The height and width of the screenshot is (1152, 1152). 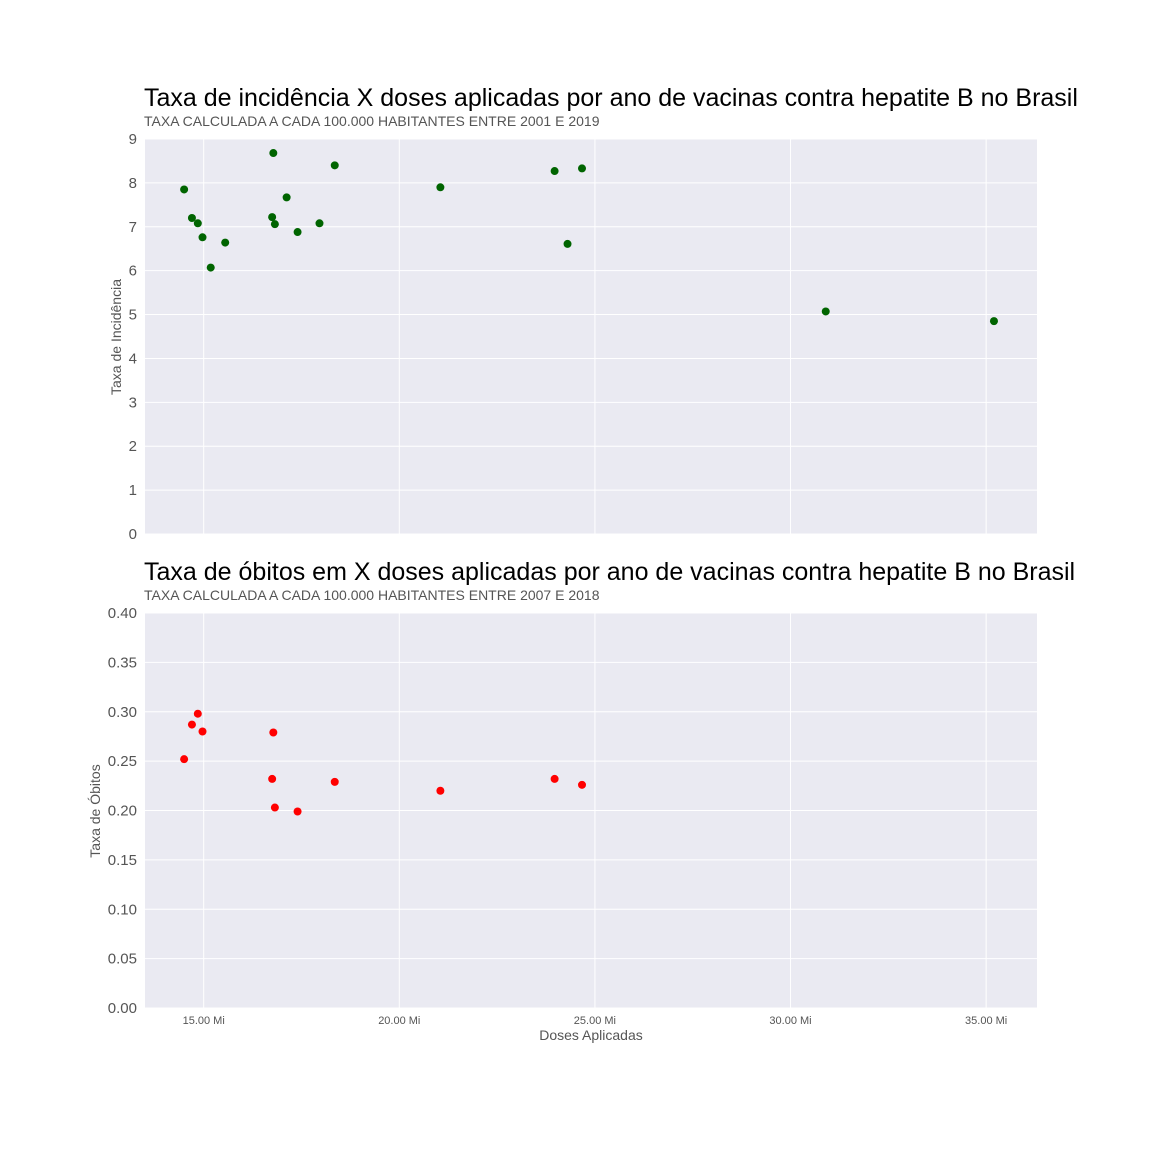 I want to click on y-tick-label: 0.15, so click(x=122, y=860).